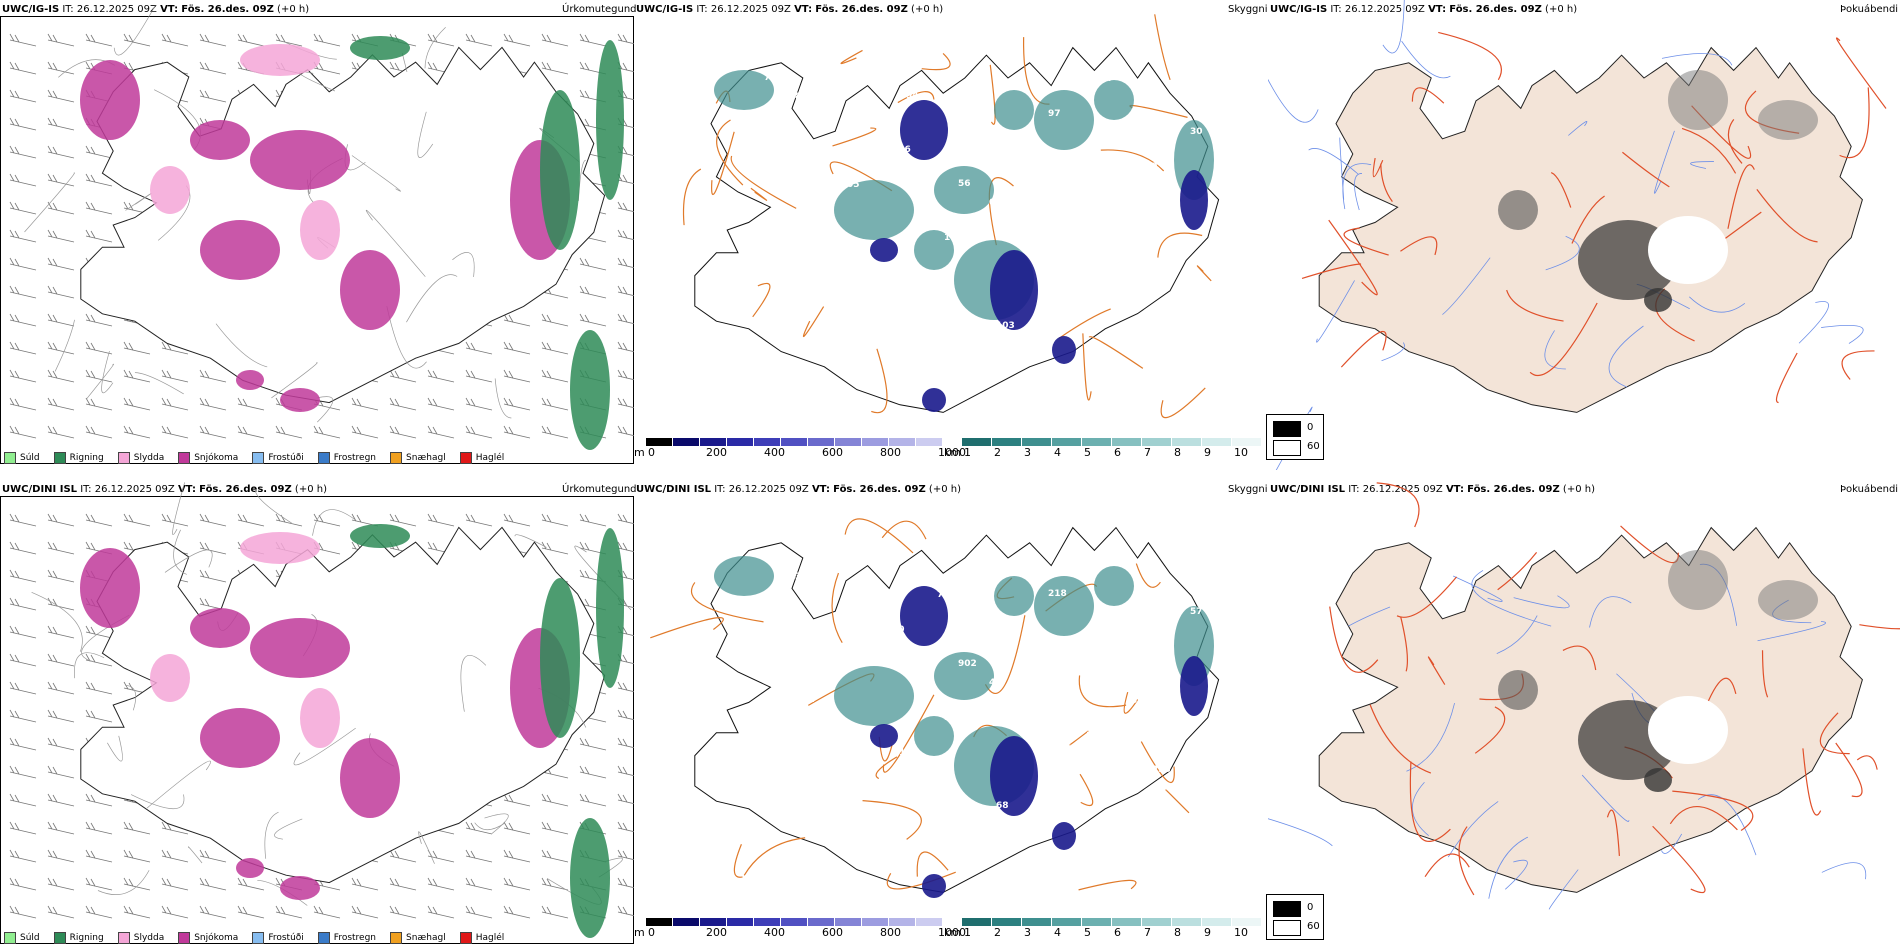 The height and width of the screenshot is (950, 1900). What do you see at coordinates (952, 452) in the screenshot?
I see `ceiling-tick-label: 1000` at bounding box center [952, 452].